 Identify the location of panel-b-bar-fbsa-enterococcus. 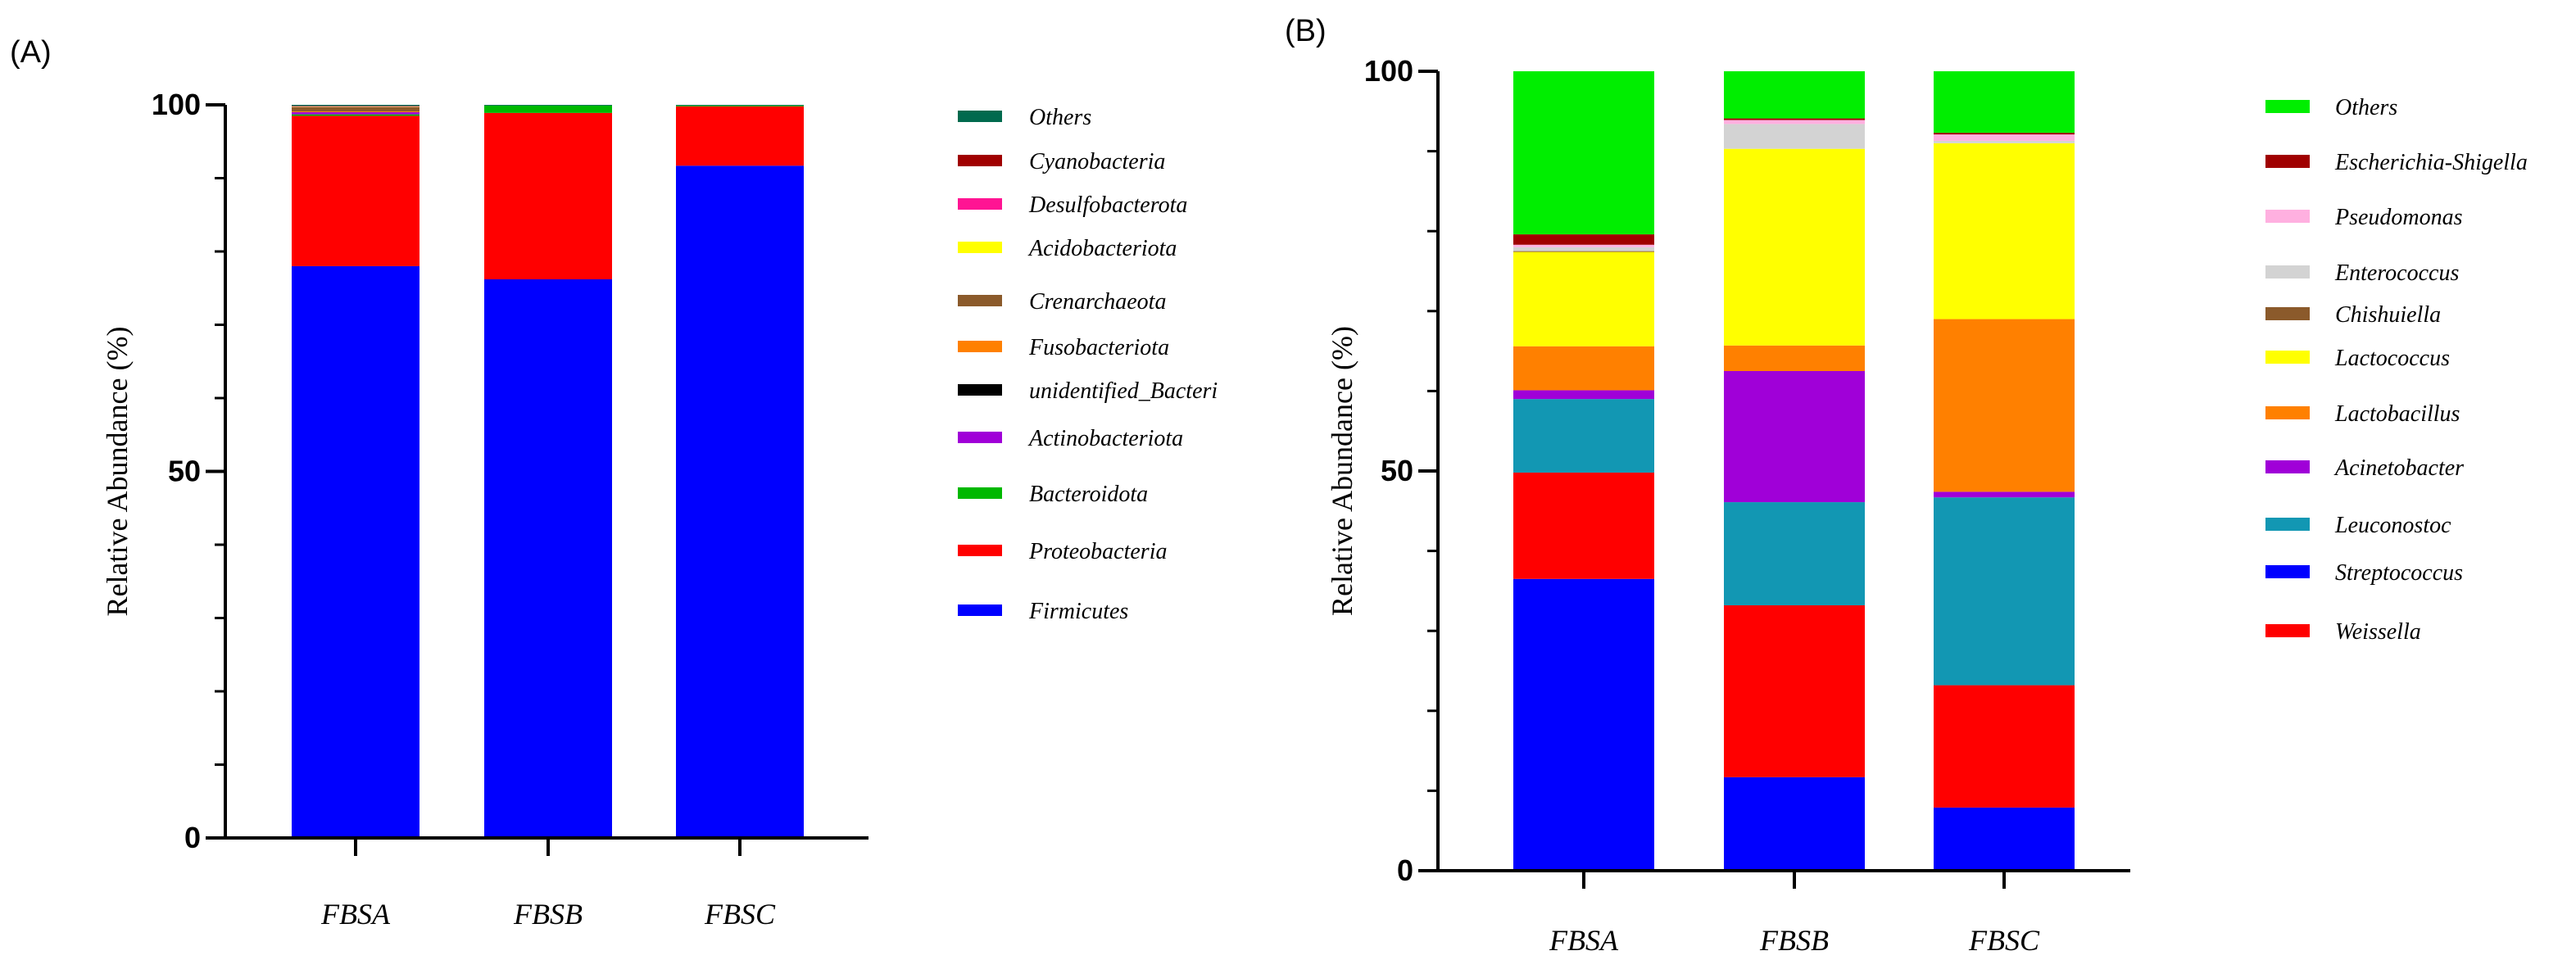
(1583, 249).